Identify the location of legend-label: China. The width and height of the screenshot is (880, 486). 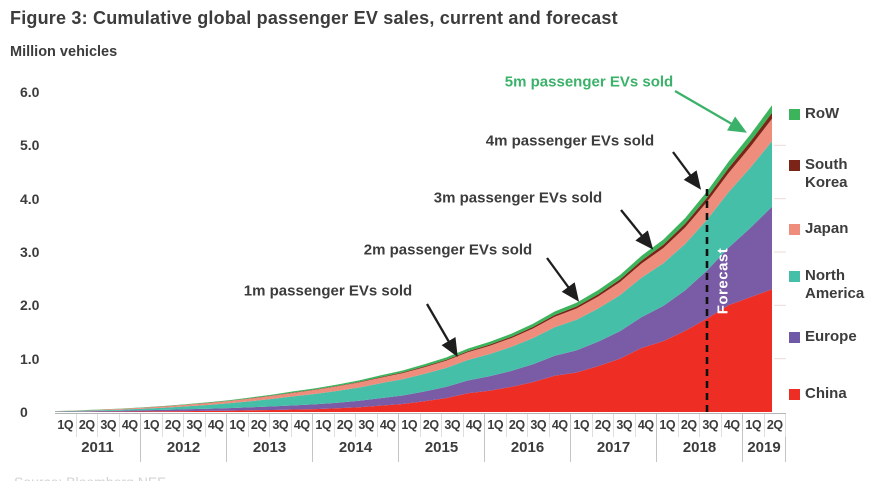
(826, 393).